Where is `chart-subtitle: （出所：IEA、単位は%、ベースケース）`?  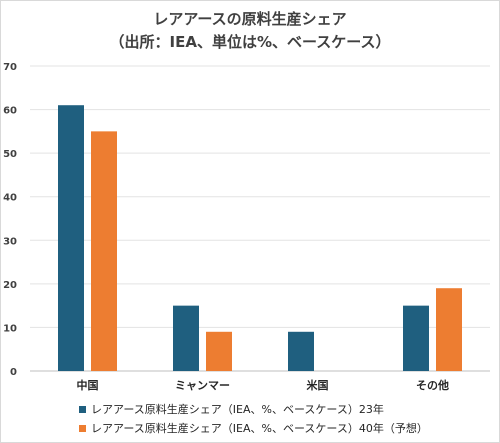 chart-subtitle: （出所：IEA、単位は%、ベースケース） is located at coordinates (250, 42).